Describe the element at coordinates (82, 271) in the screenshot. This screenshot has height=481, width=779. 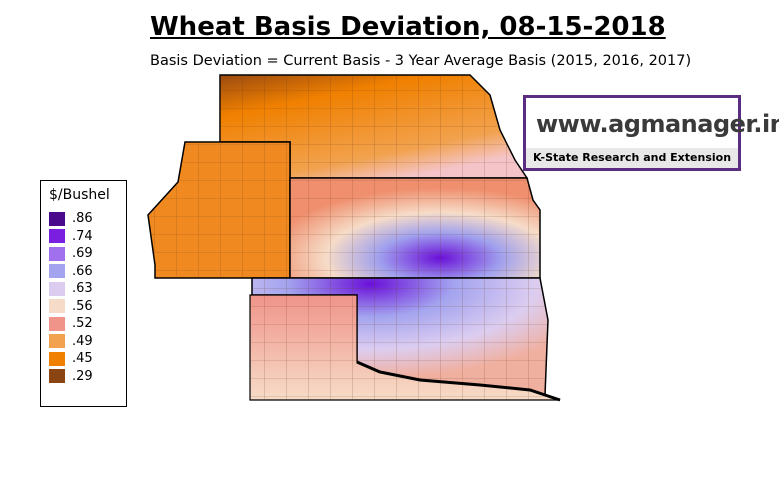
I see `legend-label: .66` at that location.